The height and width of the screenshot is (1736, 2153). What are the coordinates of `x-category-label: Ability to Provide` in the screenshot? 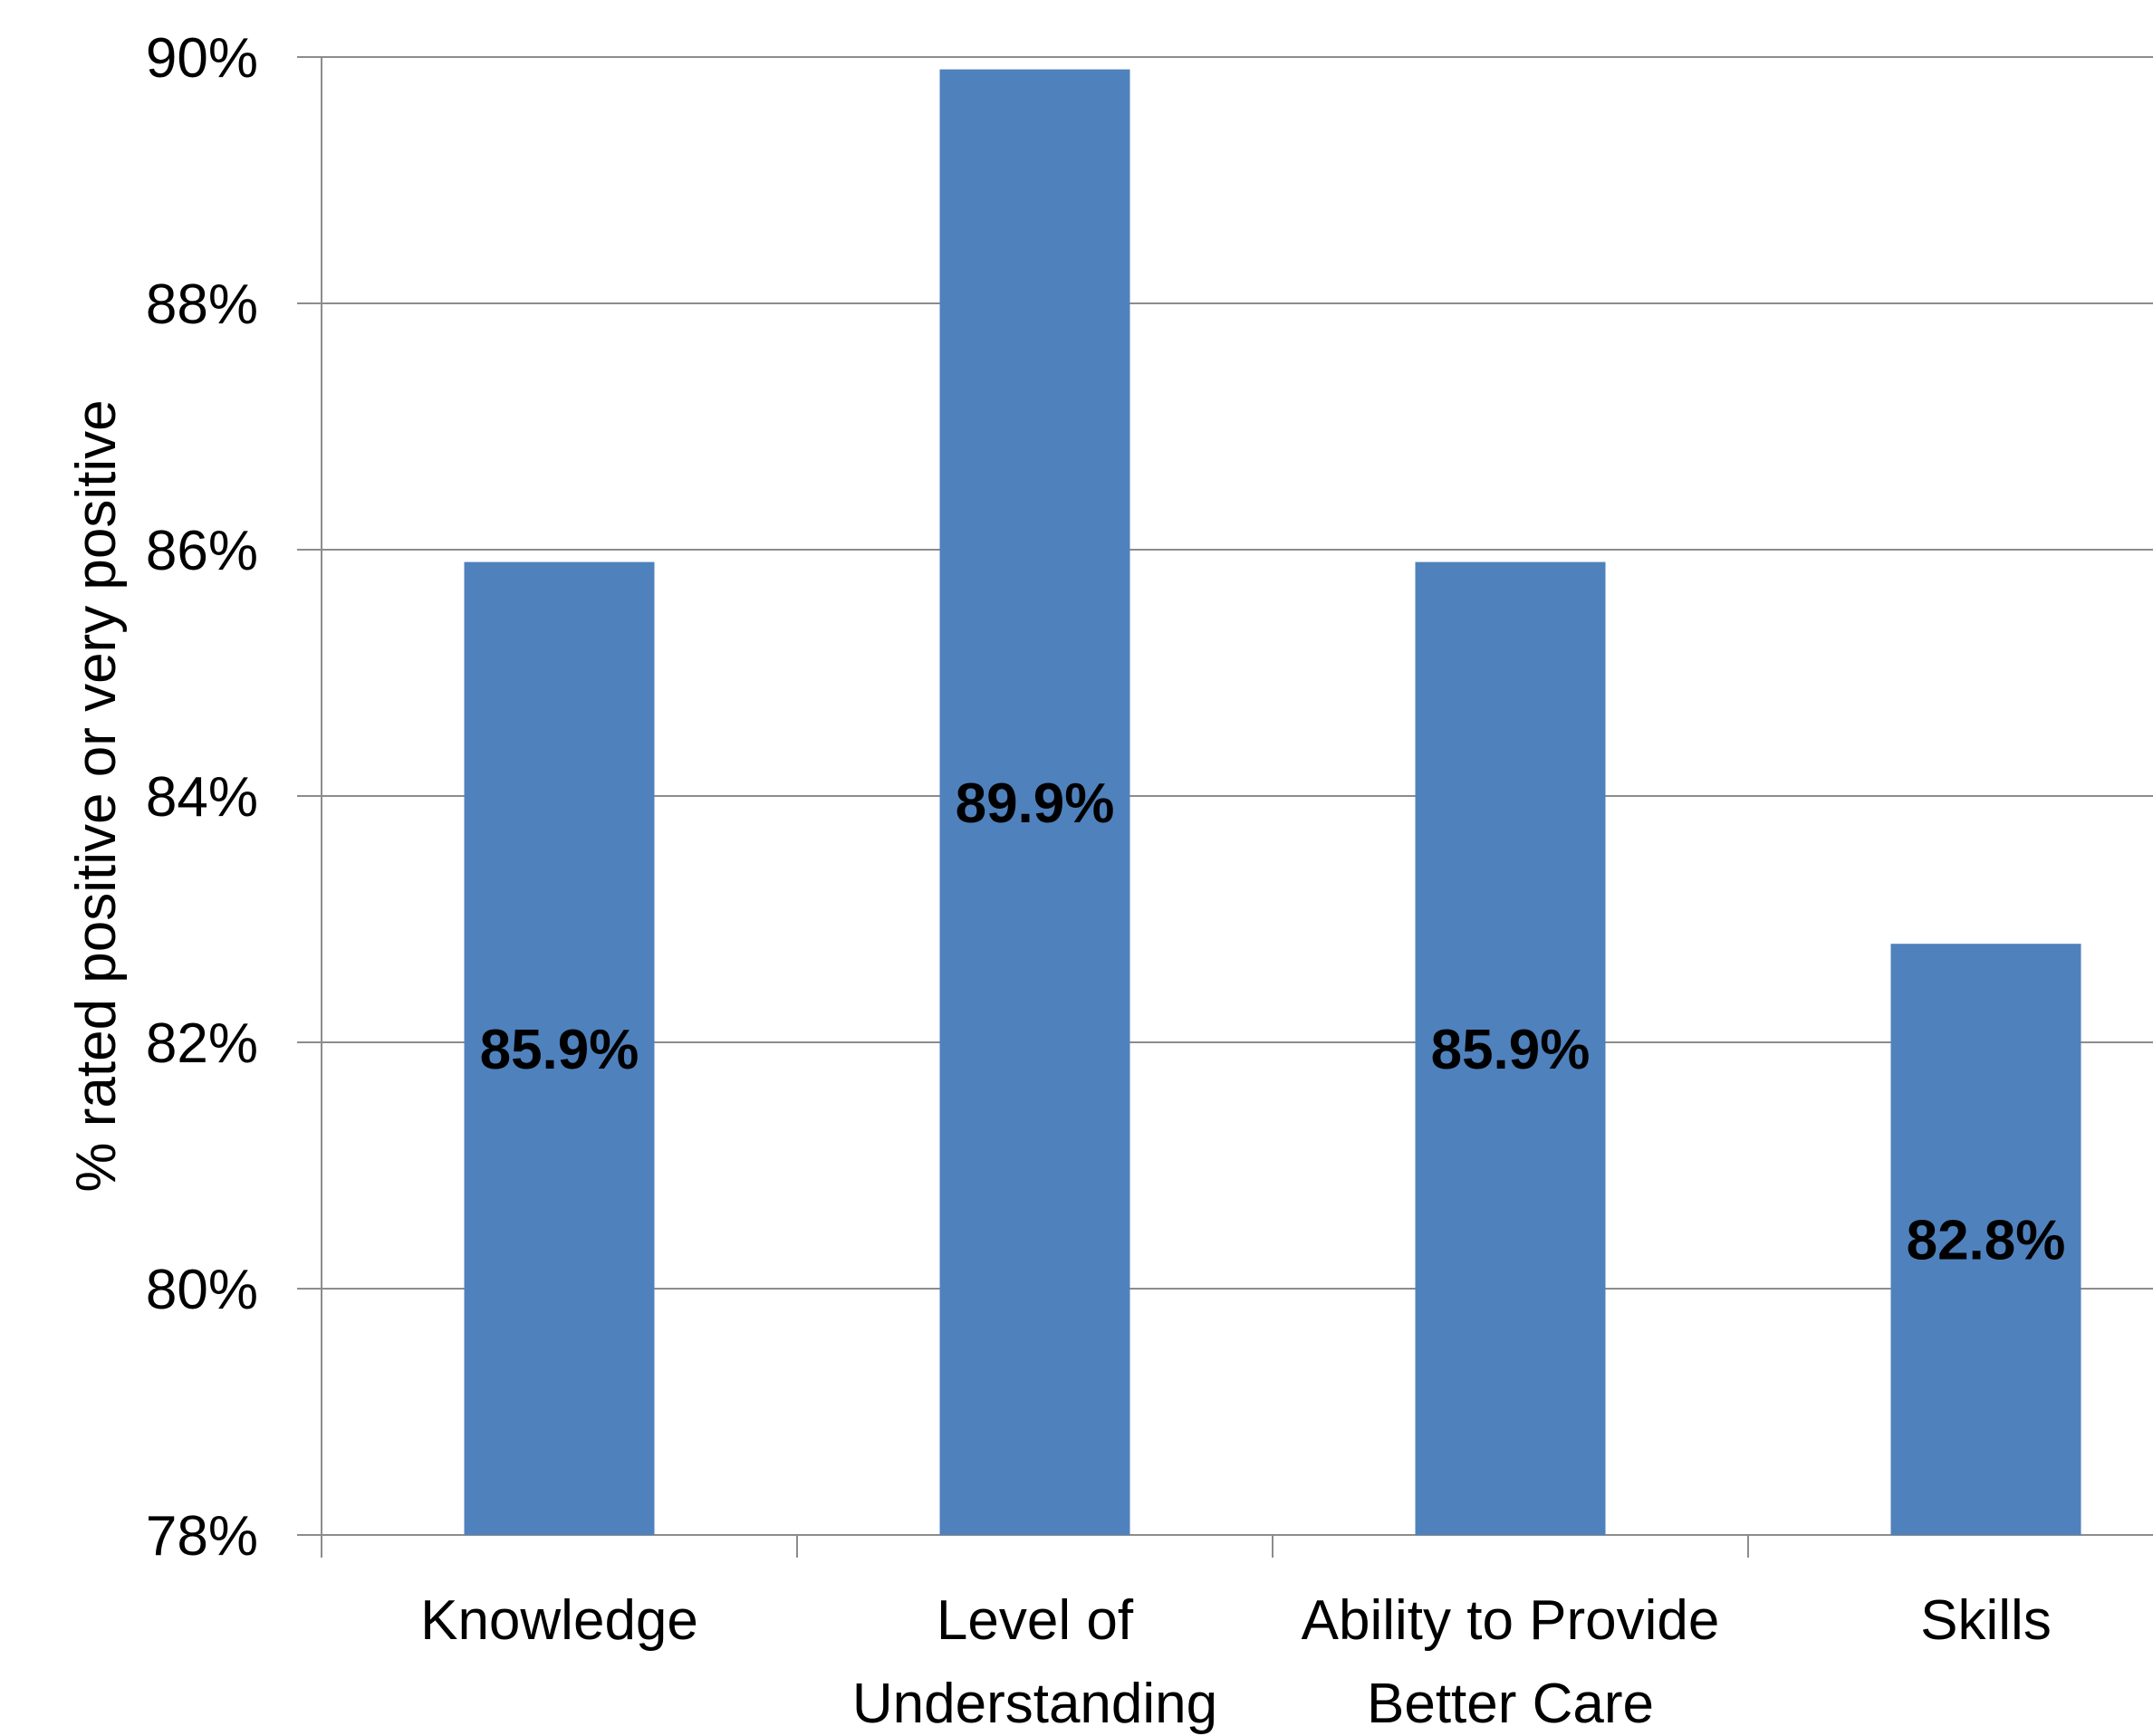 It's located at (1511, 1620).